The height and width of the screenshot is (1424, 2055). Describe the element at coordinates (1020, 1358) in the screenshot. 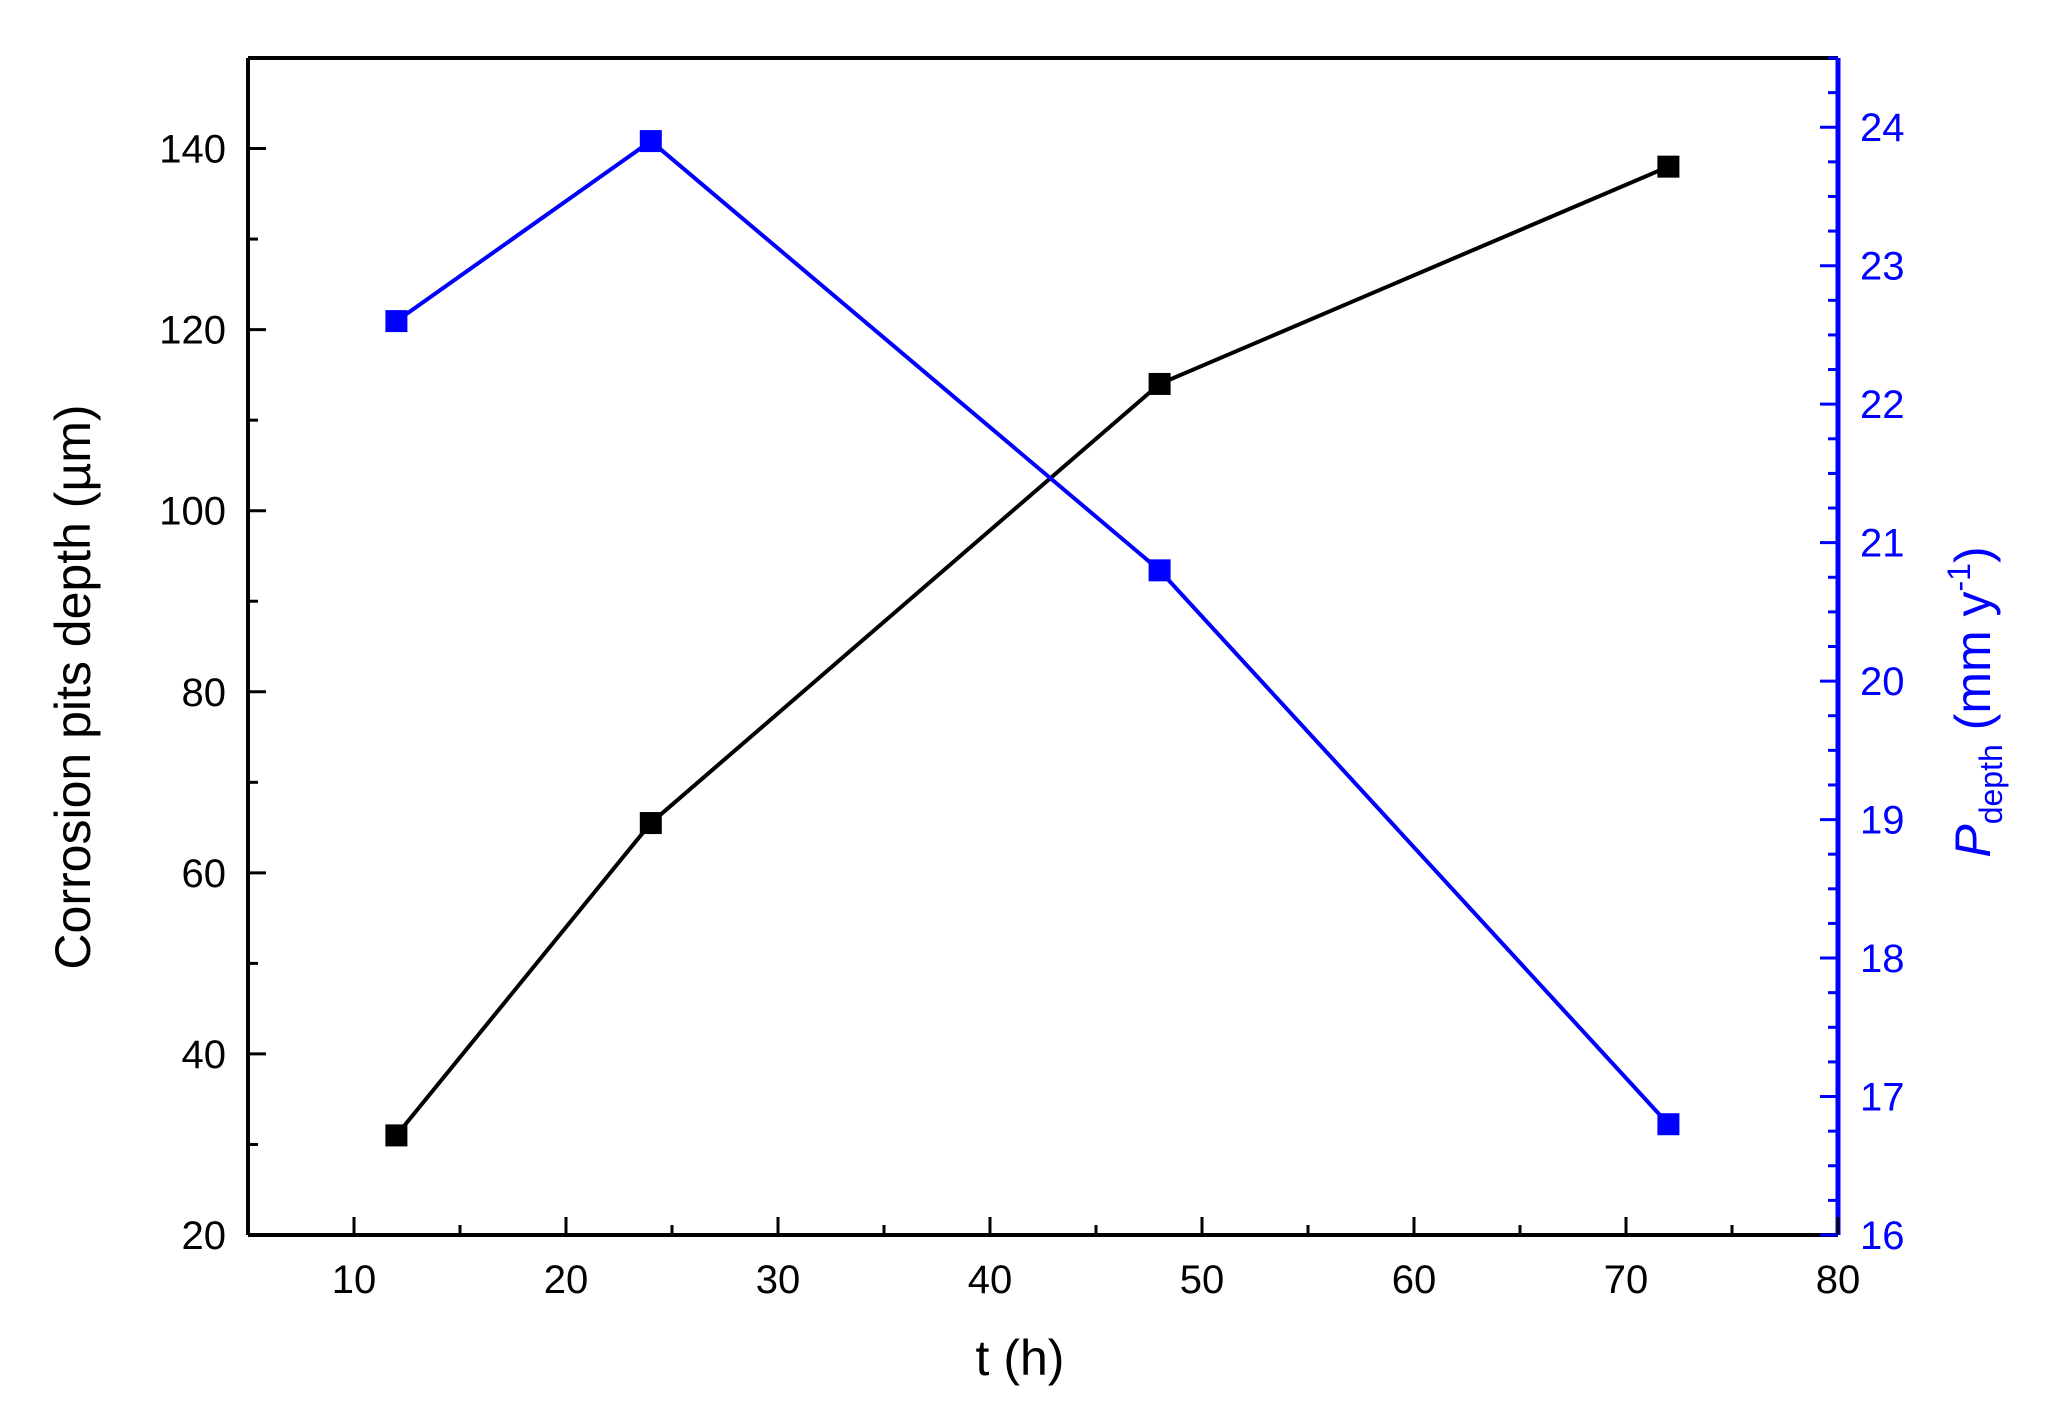

I see `x-axis-title: t (h)` at that location.